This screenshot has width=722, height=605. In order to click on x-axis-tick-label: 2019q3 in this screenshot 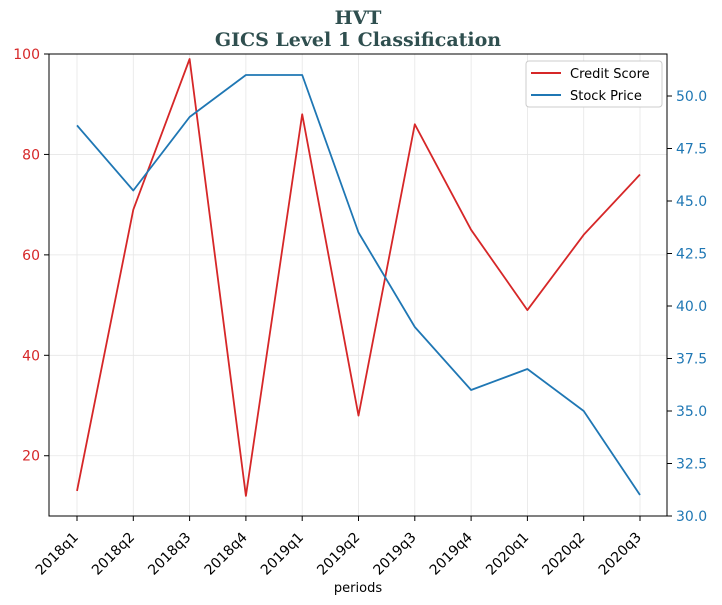, I will do `click(395, 554)`.